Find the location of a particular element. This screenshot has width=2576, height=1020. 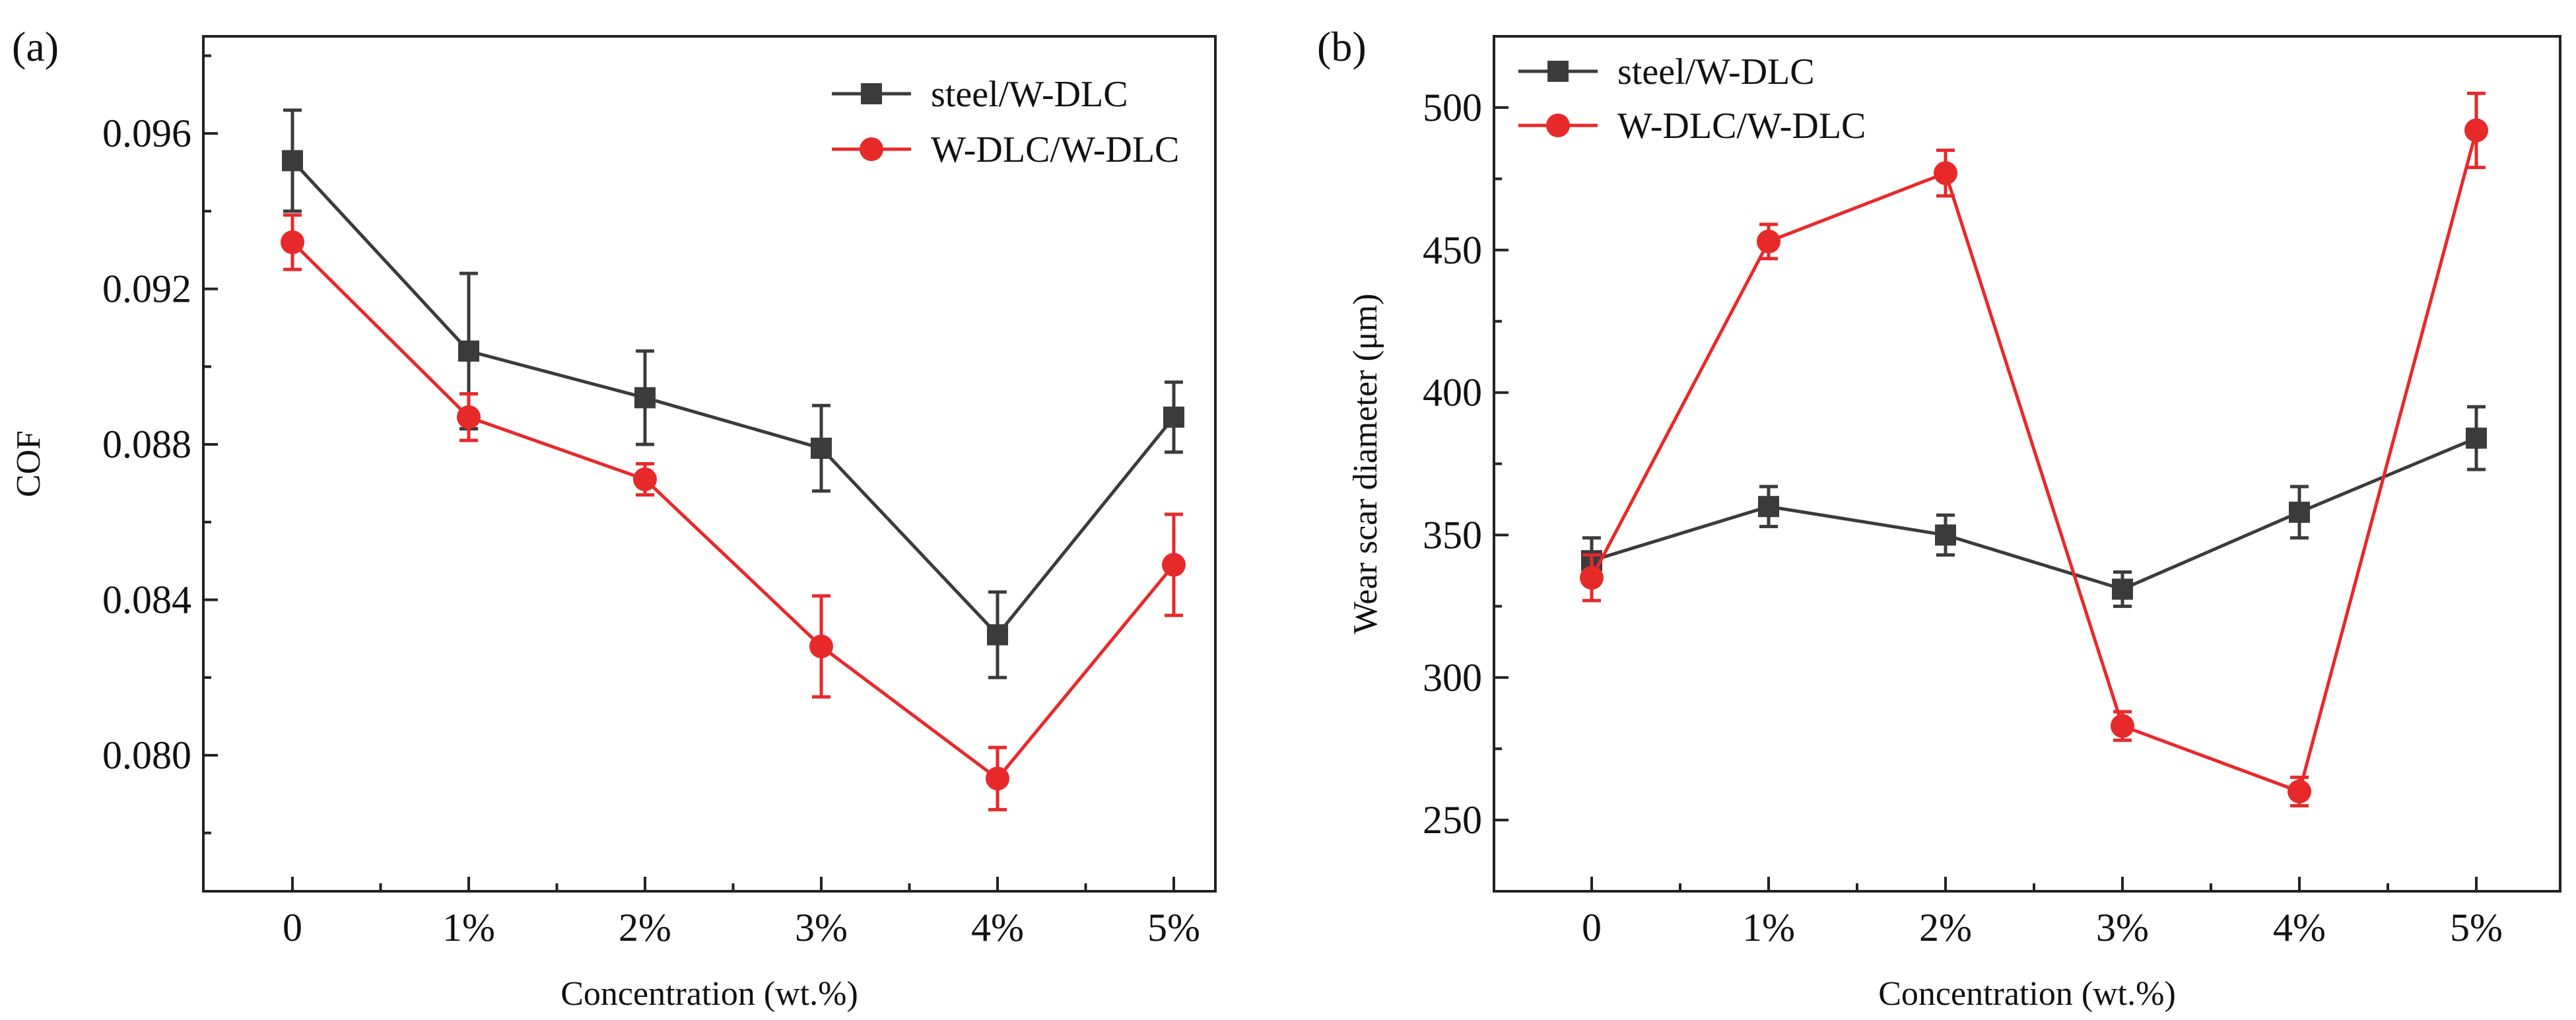

y-tick-label: 0.096 is located at coordinates (147, 133).